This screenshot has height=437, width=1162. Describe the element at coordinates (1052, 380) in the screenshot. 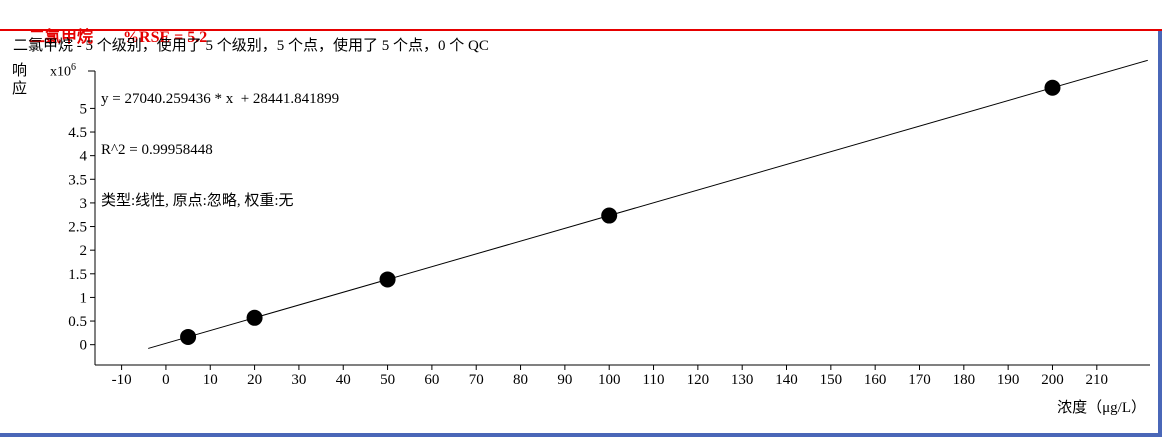

I see `x-tick-label: 200` at that location.